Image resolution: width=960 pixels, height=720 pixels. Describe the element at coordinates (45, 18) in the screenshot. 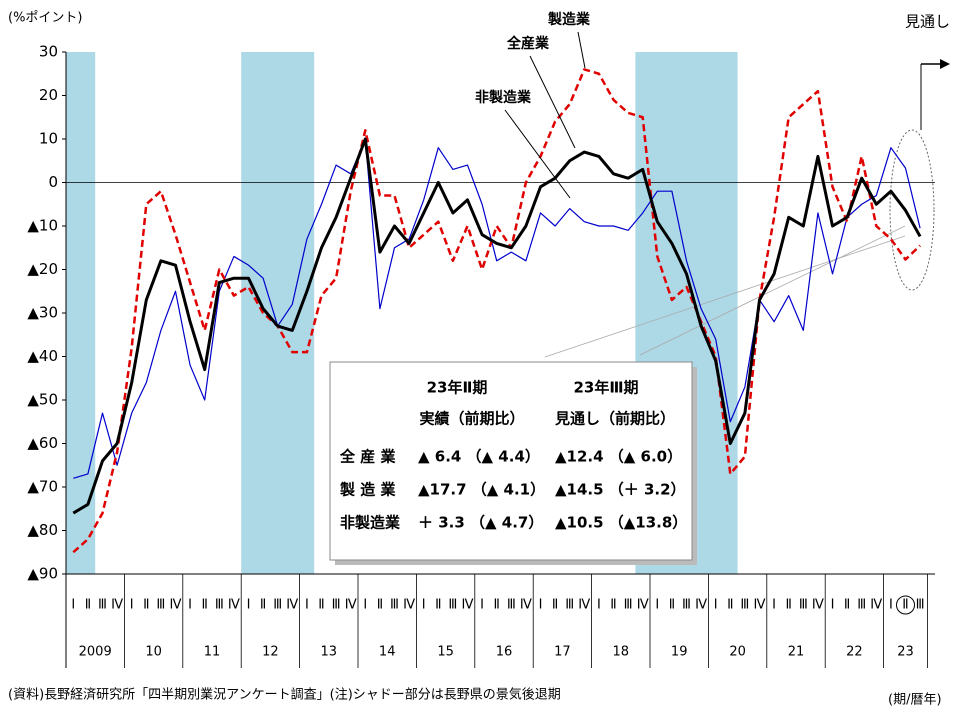

I see `y-unit-label: (%ポイント)` at that location.